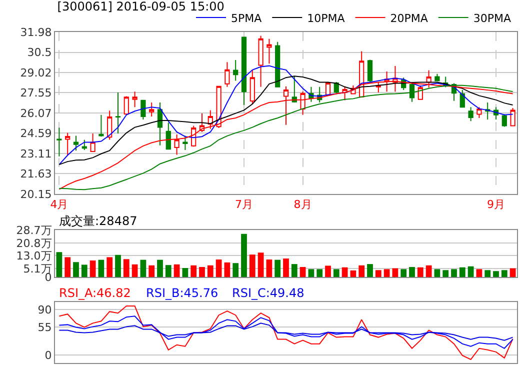  I want to click on y-tick-label: 0, so click(48, 355).